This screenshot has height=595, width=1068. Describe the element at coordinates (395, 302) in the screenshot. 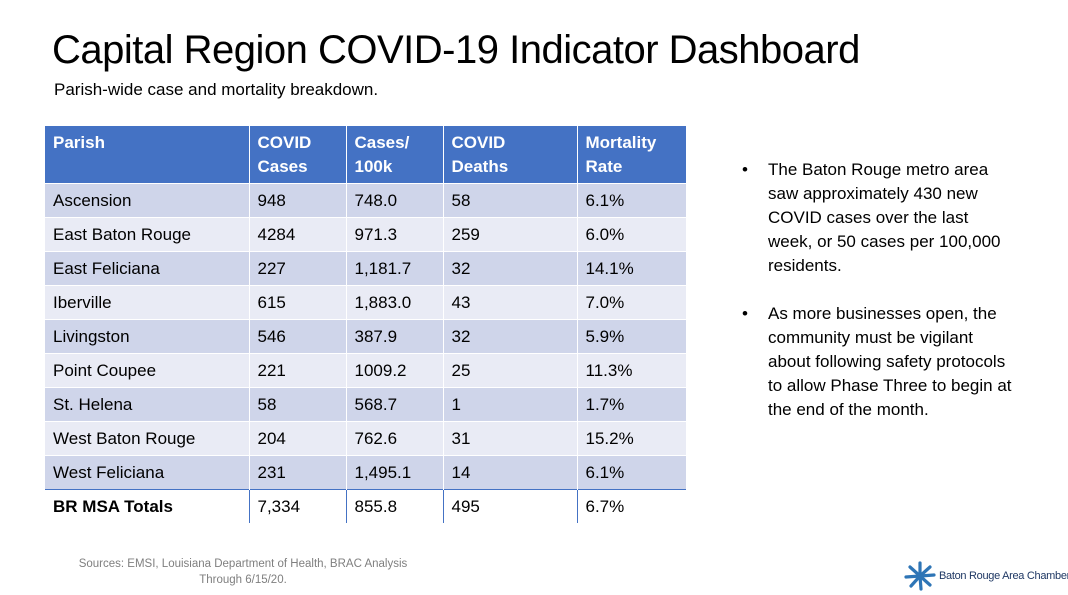

I see `cell-cases-per-100k: 1,883.0` at that location.